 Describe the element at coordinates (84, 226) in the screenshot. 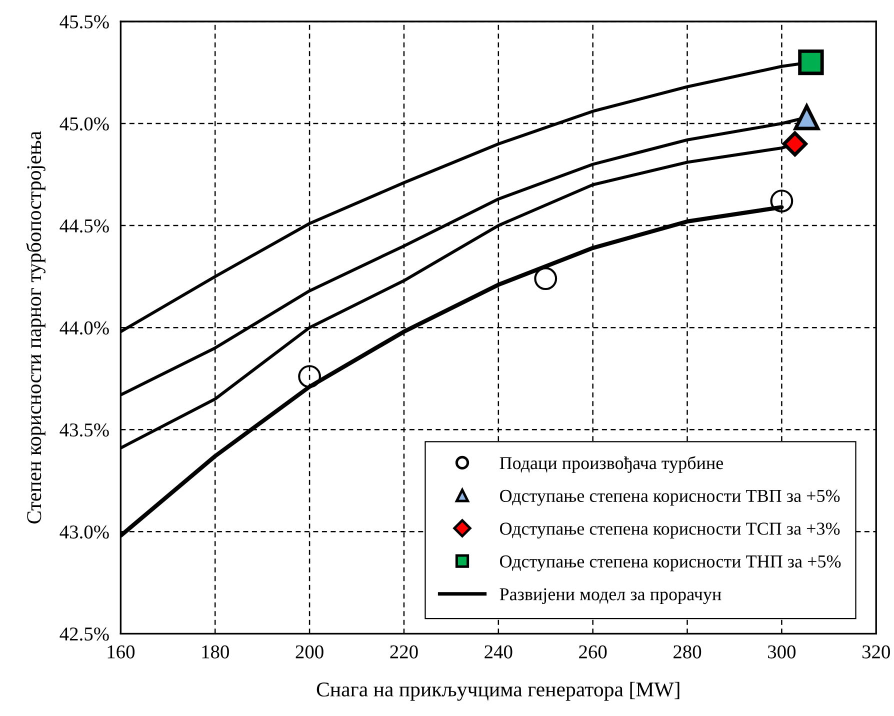

I see `y-tick-label: 44.5%` at that location.